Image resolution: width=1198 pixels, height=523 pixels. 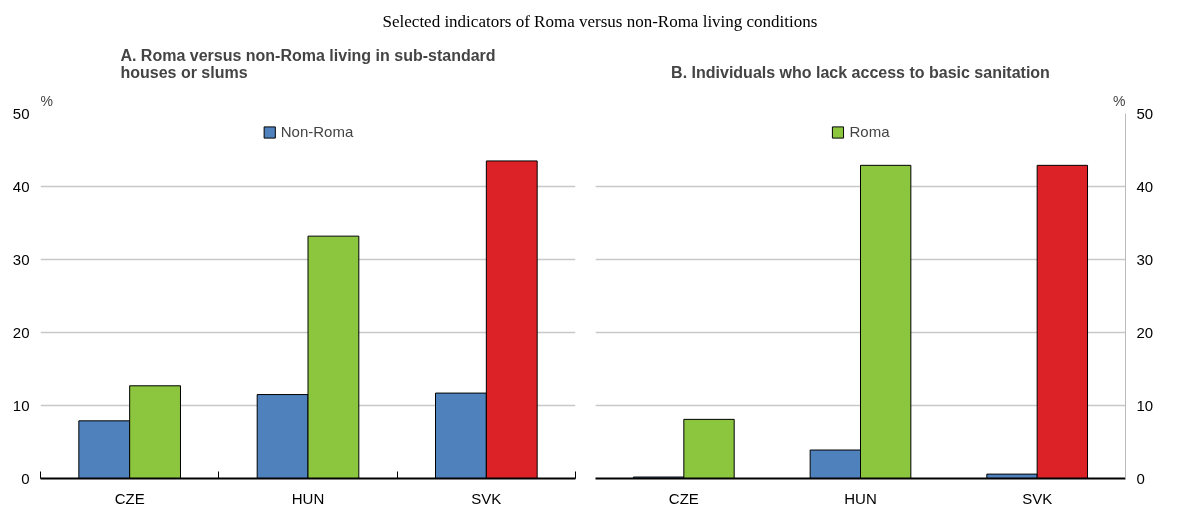 What do you see at coordinates (21, 332) in the screenshot?
I see `y-tick-label: 20` at bounding box center [21, 332].